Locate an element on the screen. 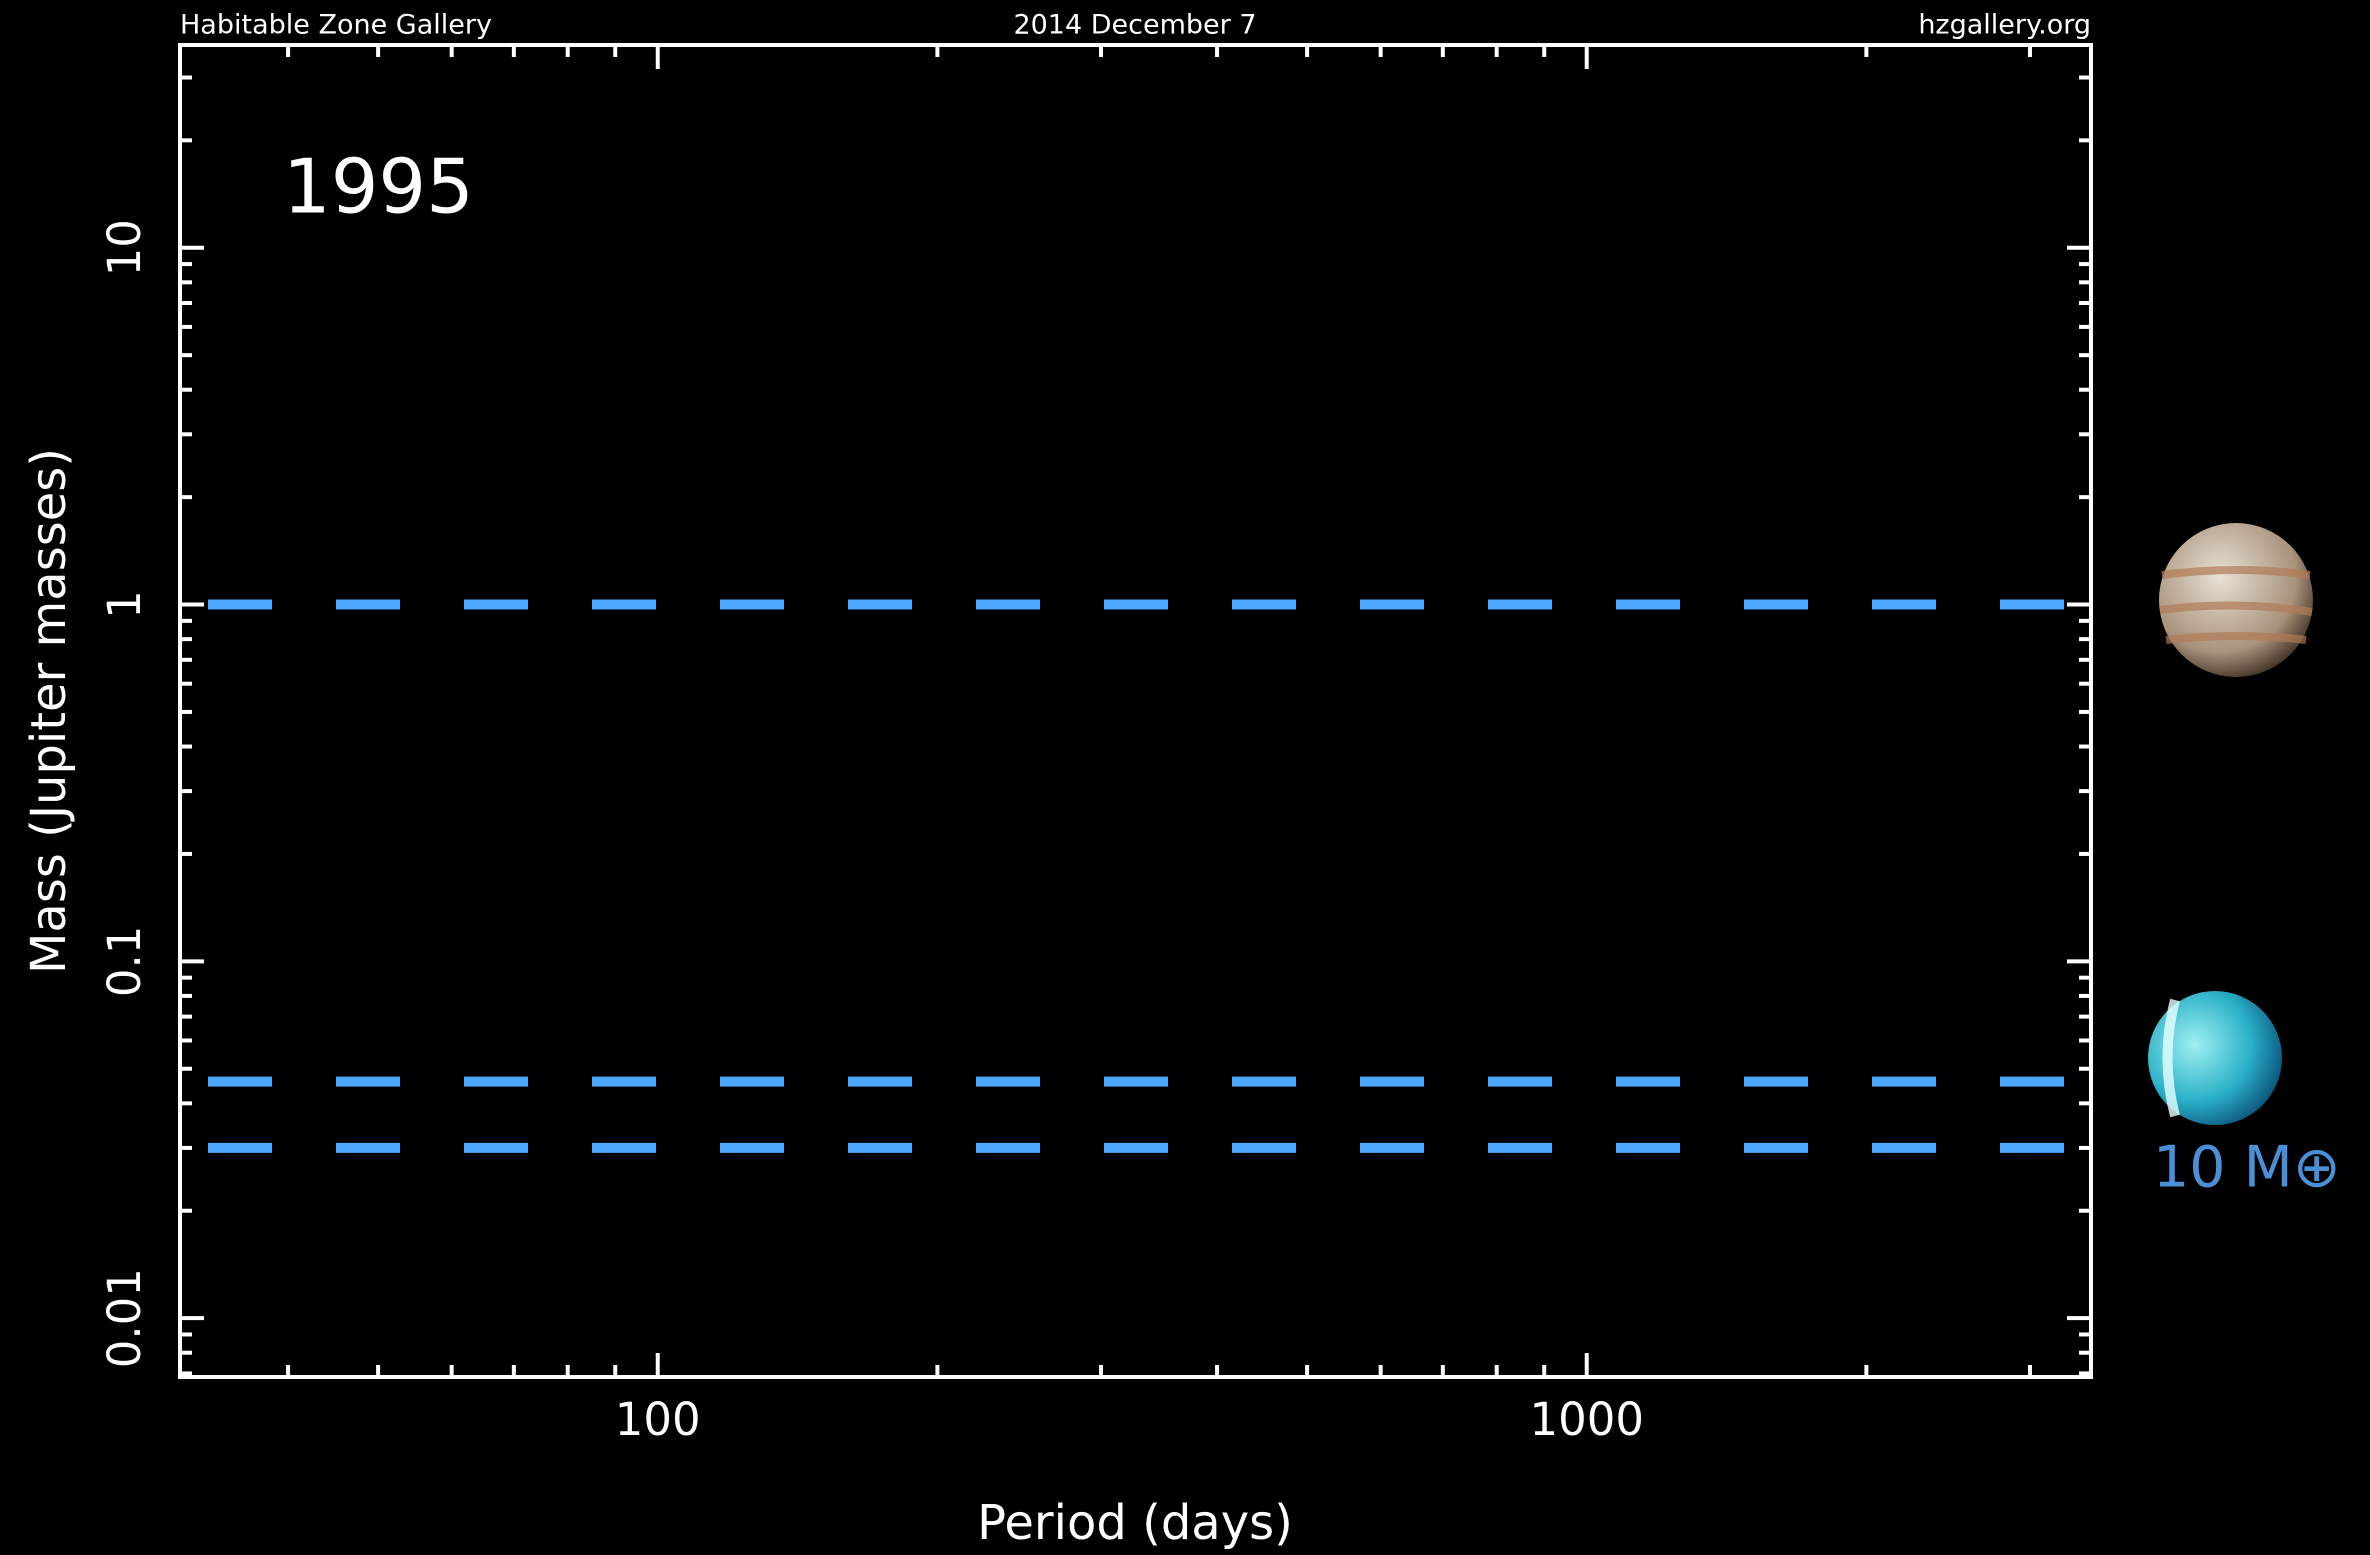  uranus-image is located at coordinates (2215, 1058).